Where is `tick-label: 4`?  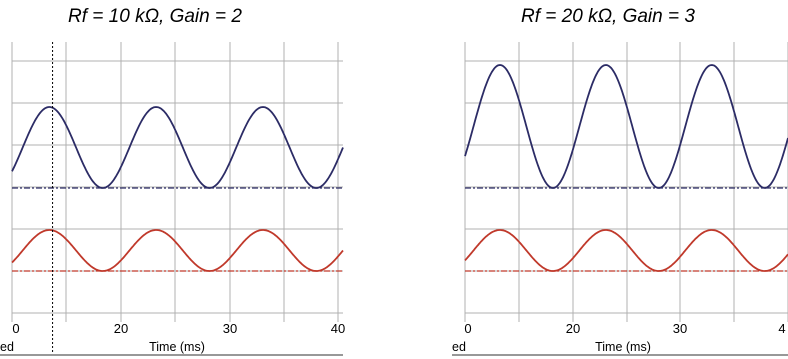 tick-label: 4 is located at coordinates (781, 328).